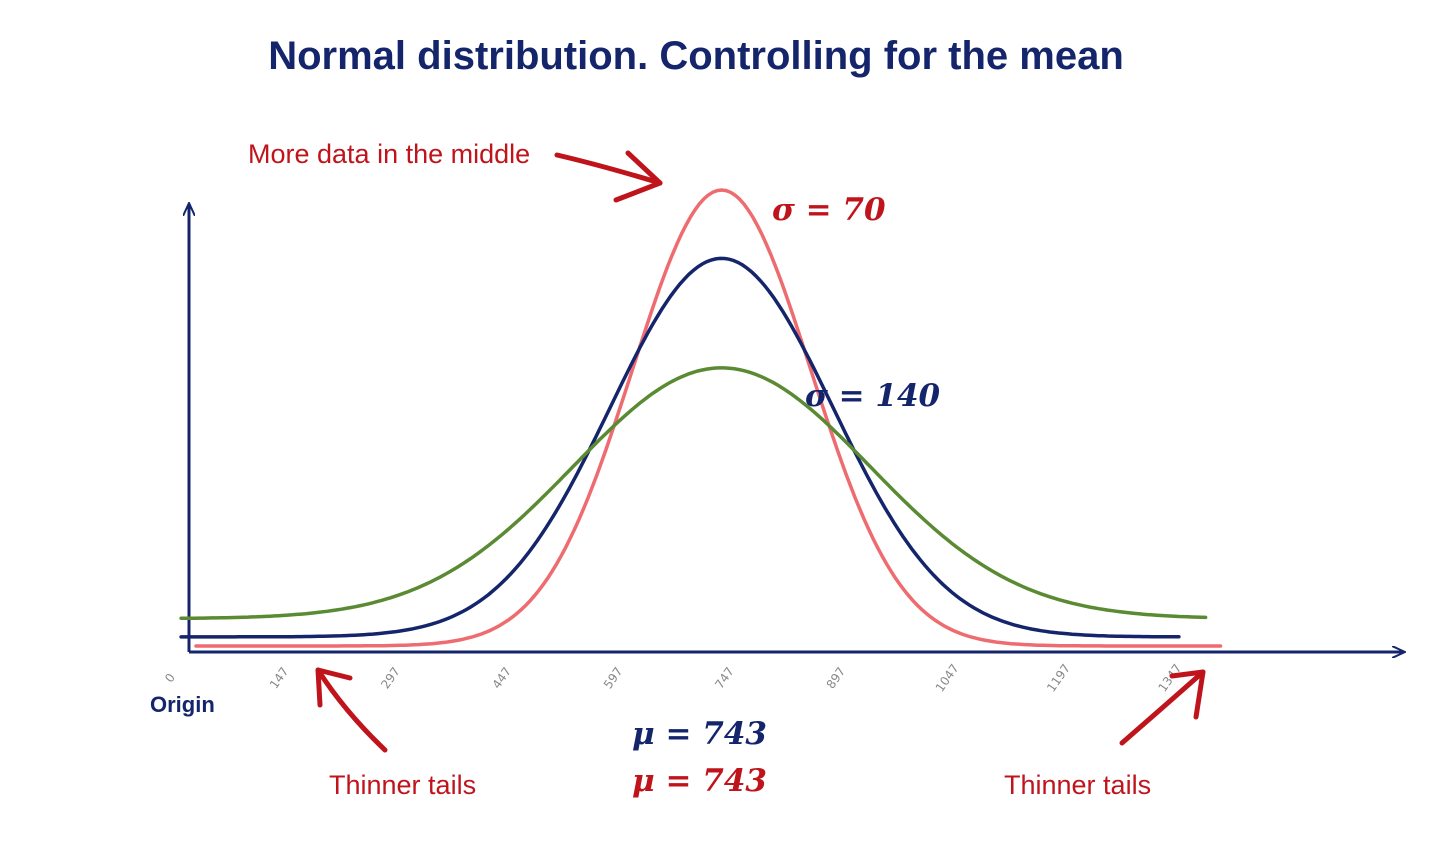  Describe the element at coordinates (699, 781) in the screenshot. I see `mu-label-red: μ = 743` at that location.